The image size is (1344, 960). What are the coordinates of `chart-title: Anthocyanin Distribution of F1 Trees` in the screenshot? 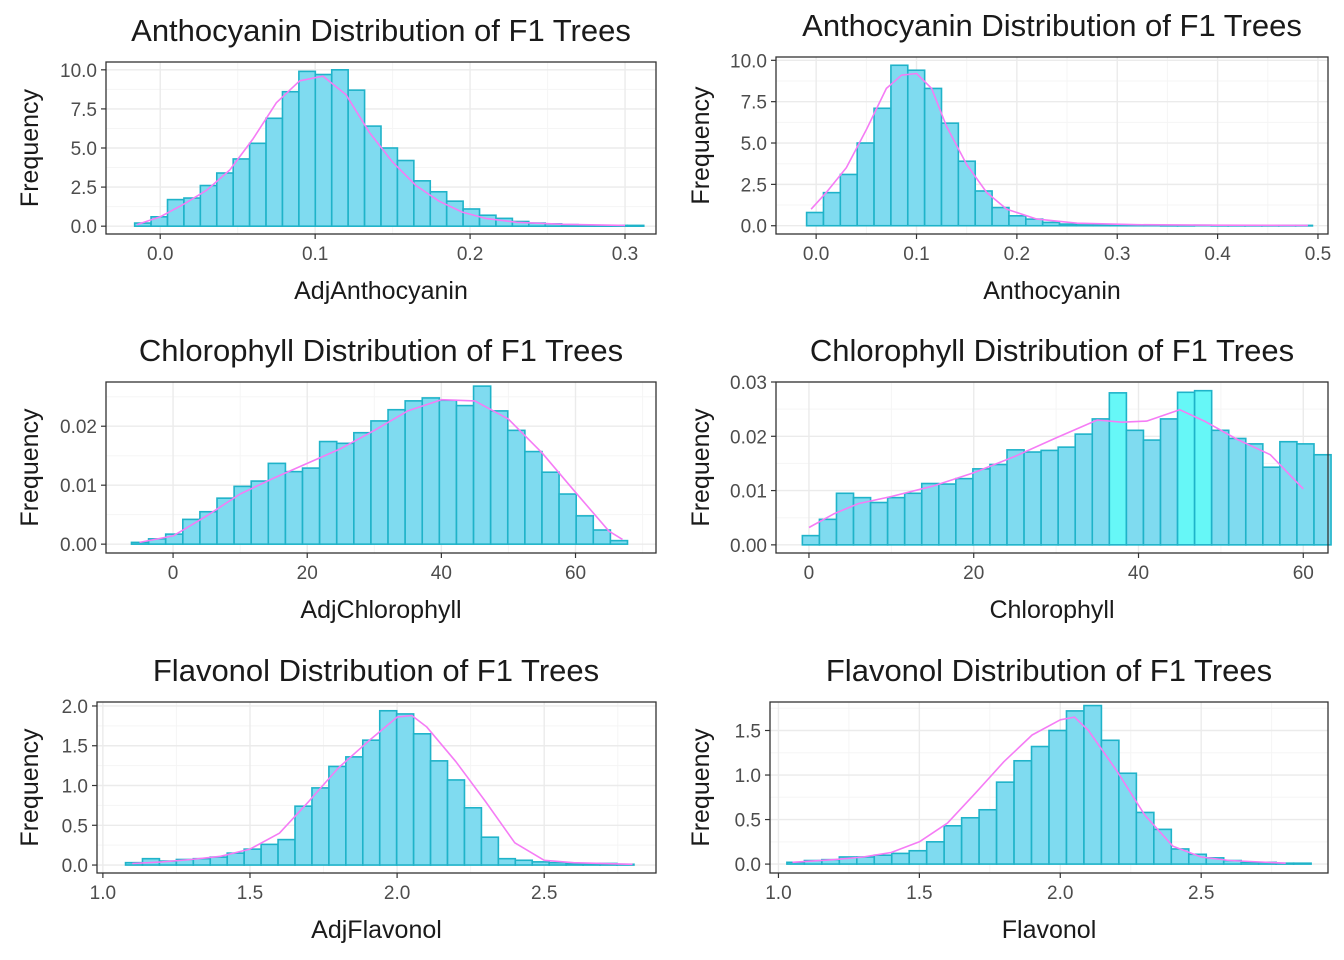 It's located at (1052, 25).